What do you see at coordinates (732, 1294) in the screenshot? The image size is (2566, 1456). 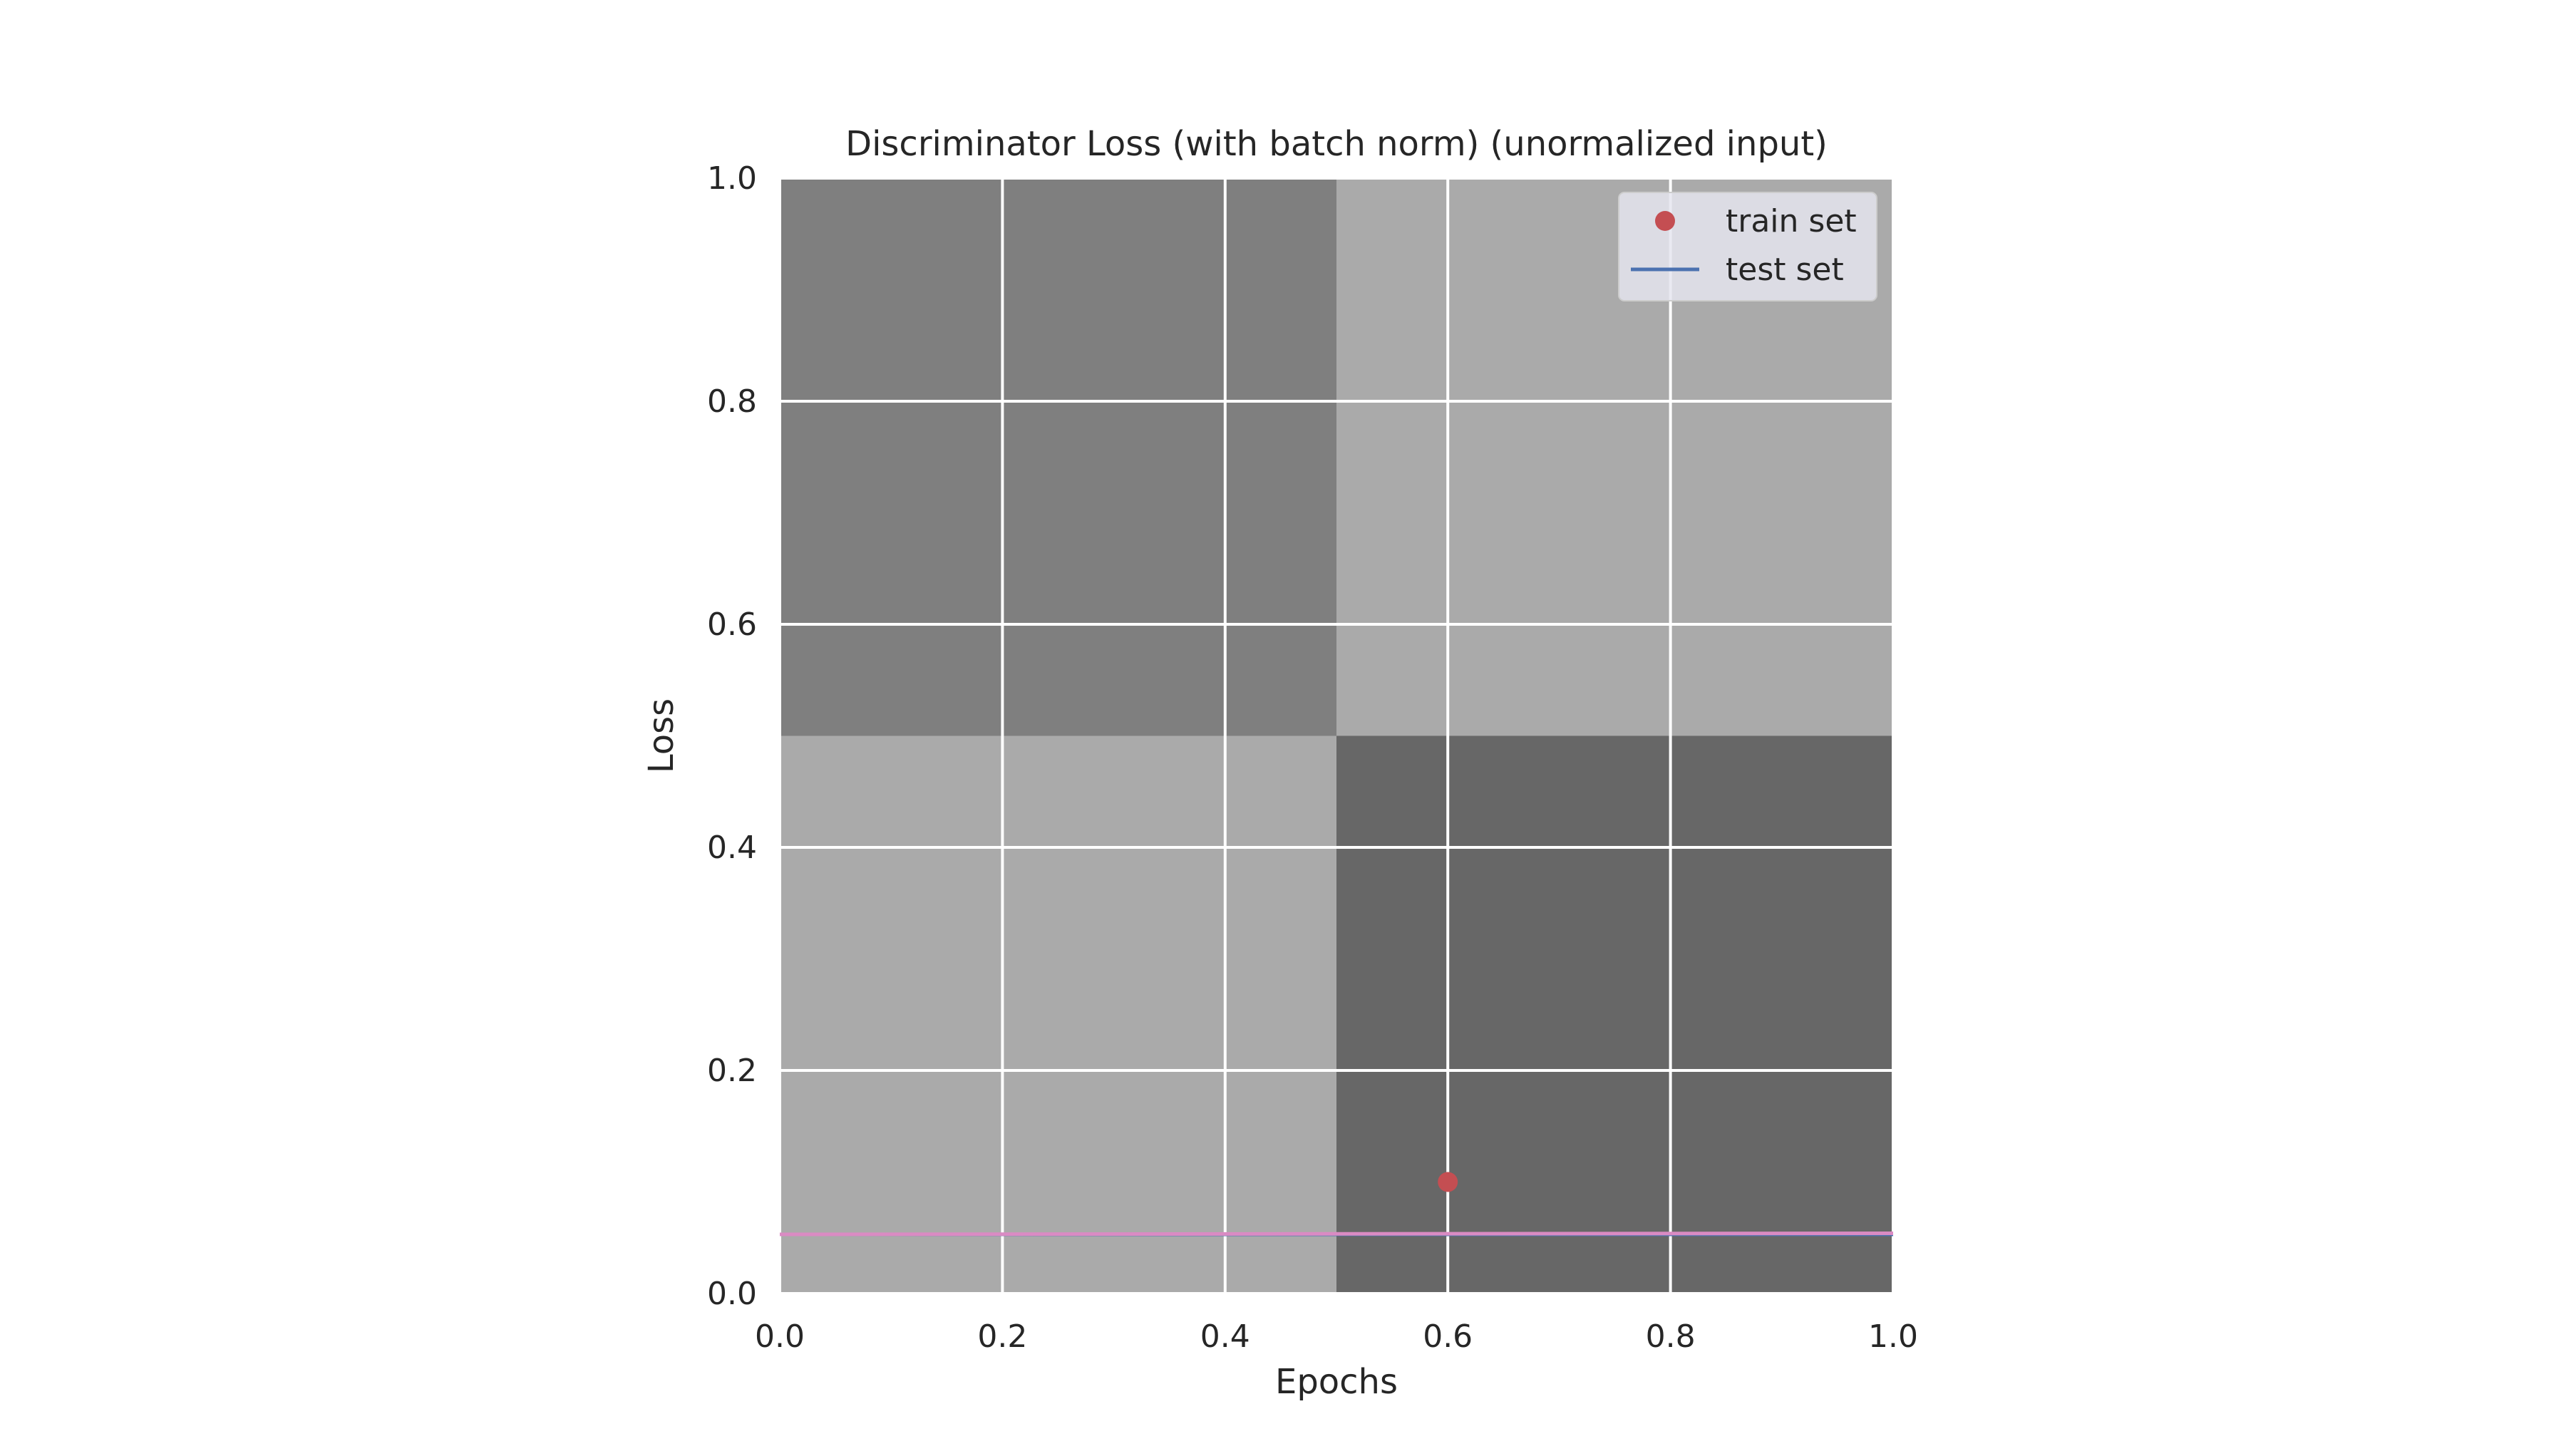 I see `y-tick-label-0: 0.0` at bounding box center [732, 1294].